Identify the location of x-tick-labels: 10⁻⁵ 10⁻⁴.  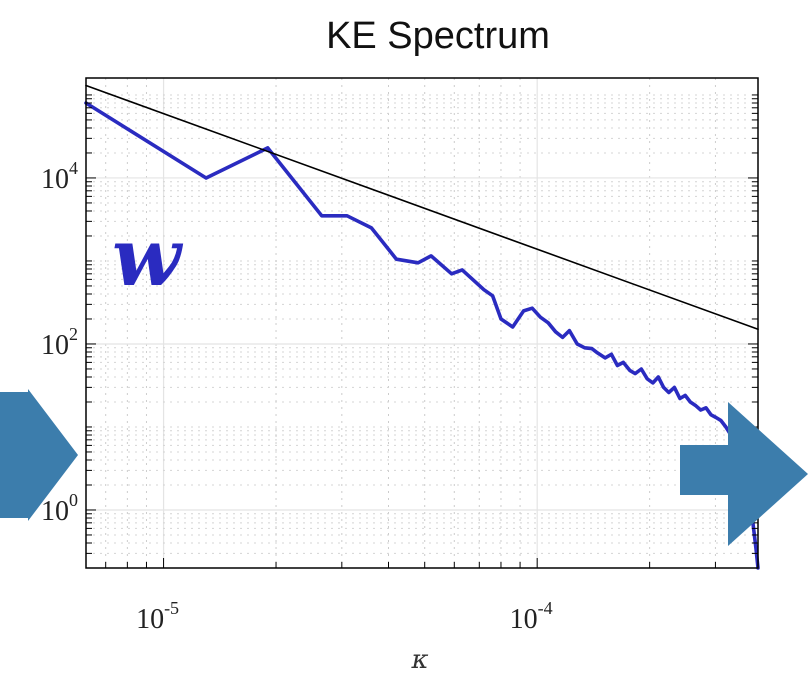
(344, 616).